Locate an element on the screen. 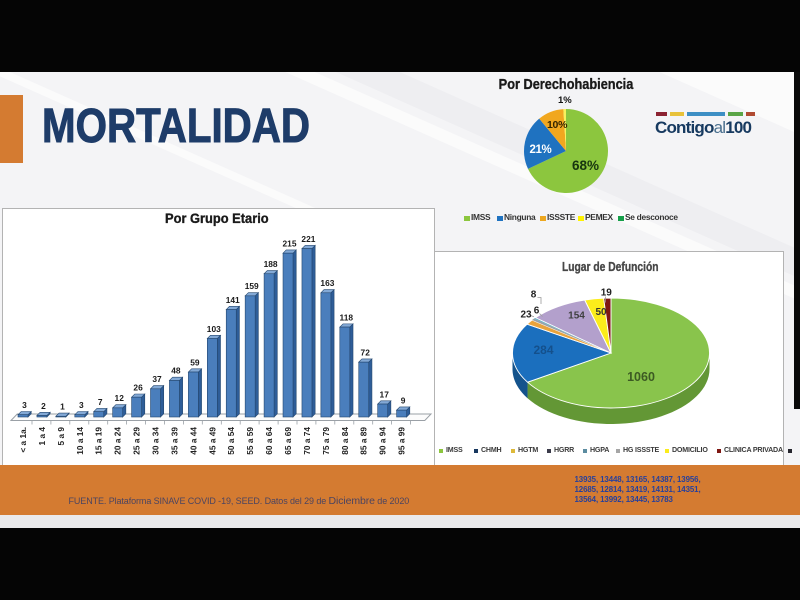 The height and width of the screenshot is (600, 800). svg-text: 26 is located at coordinates (138, 388).